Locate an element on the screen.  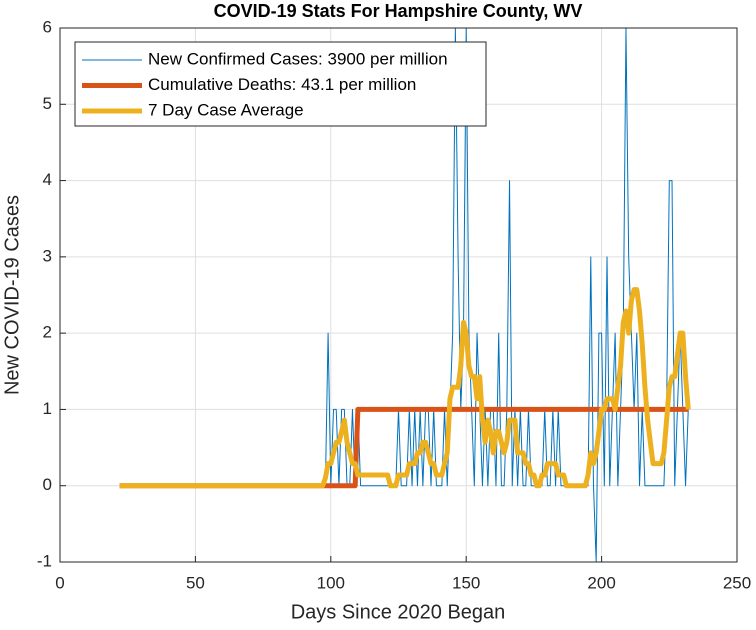
y-axis-label: New COVID-19 Cases is located at coordinates (12, 295).